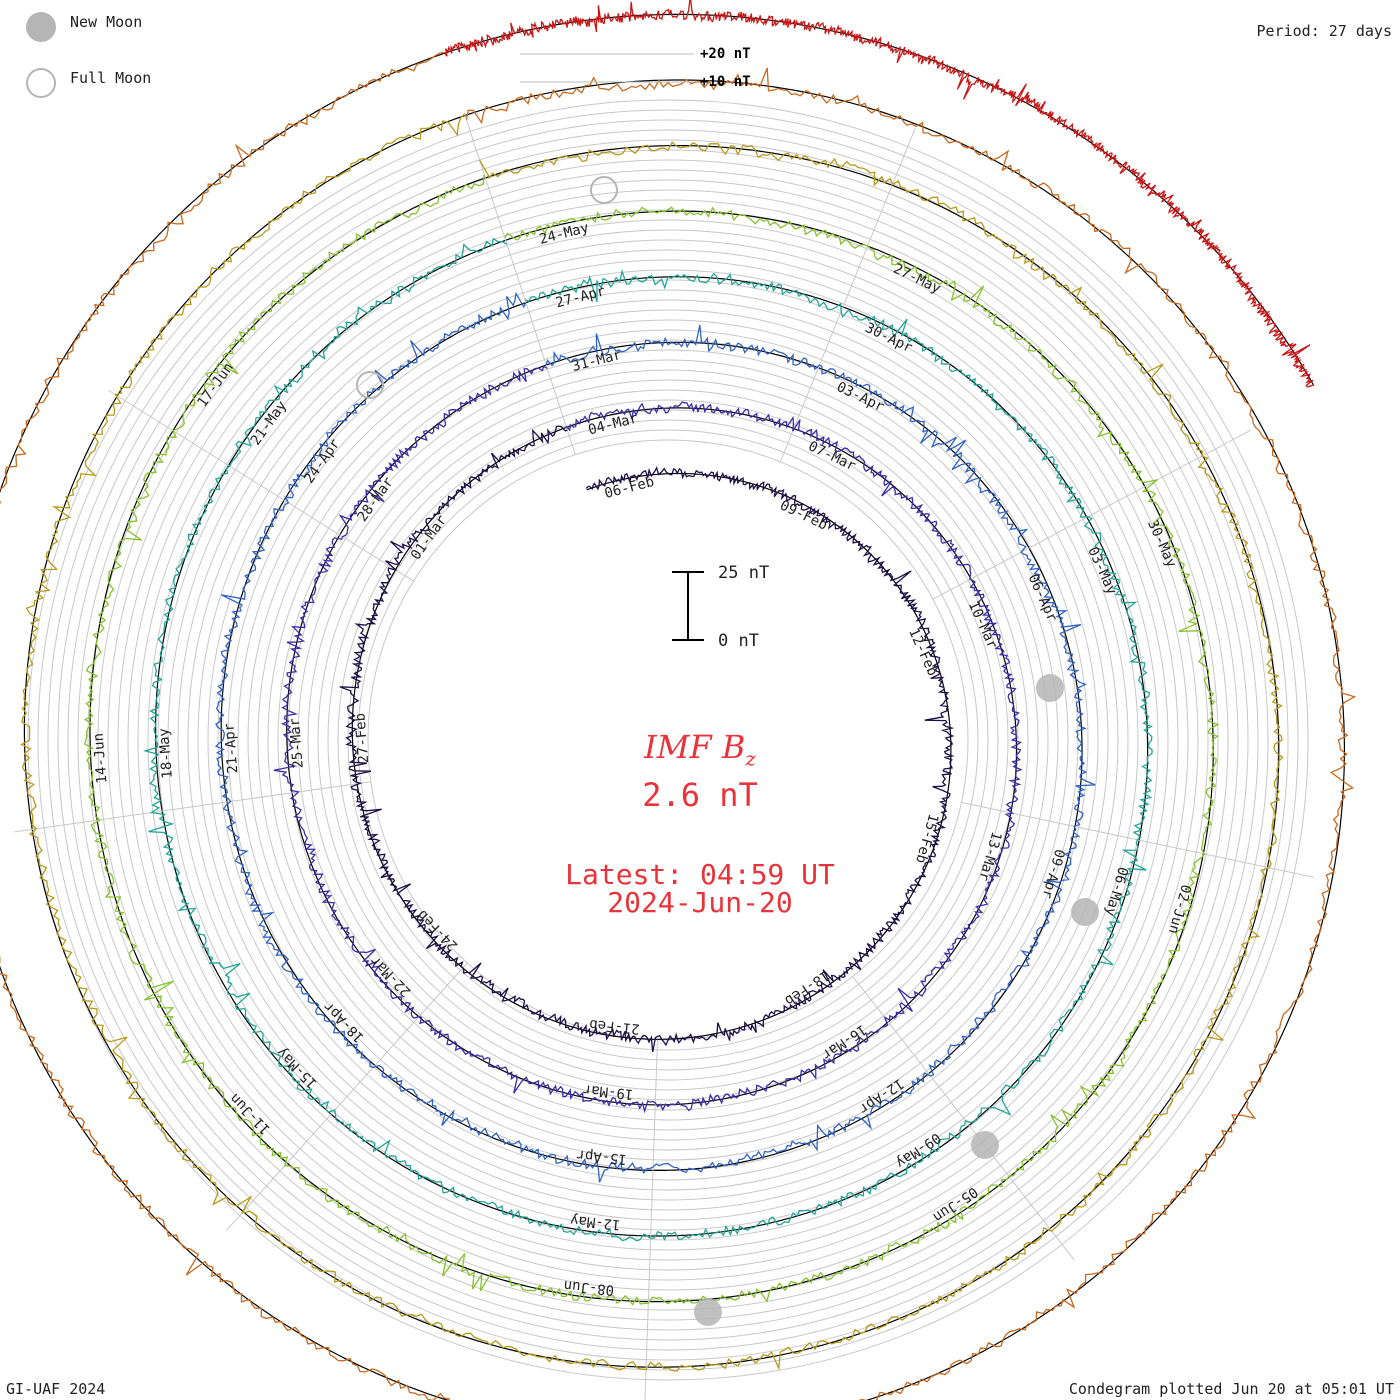  What do you see at coordinates (297, 743) in the screenshot?
I see `date-label: 25-Mar` at bounding box center [297, 743].